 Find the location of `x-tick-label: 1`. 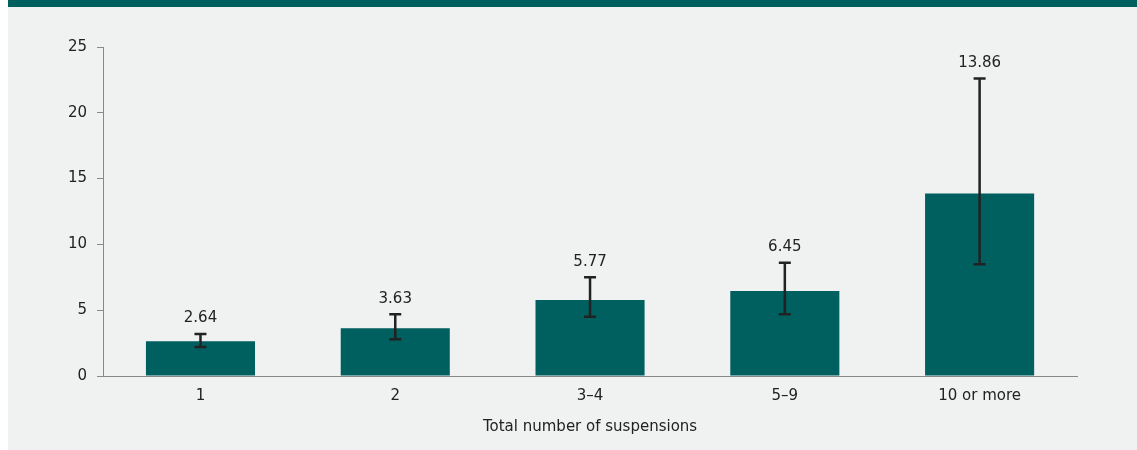

x-tick-label: 1 is located at coordinates (200, 394).